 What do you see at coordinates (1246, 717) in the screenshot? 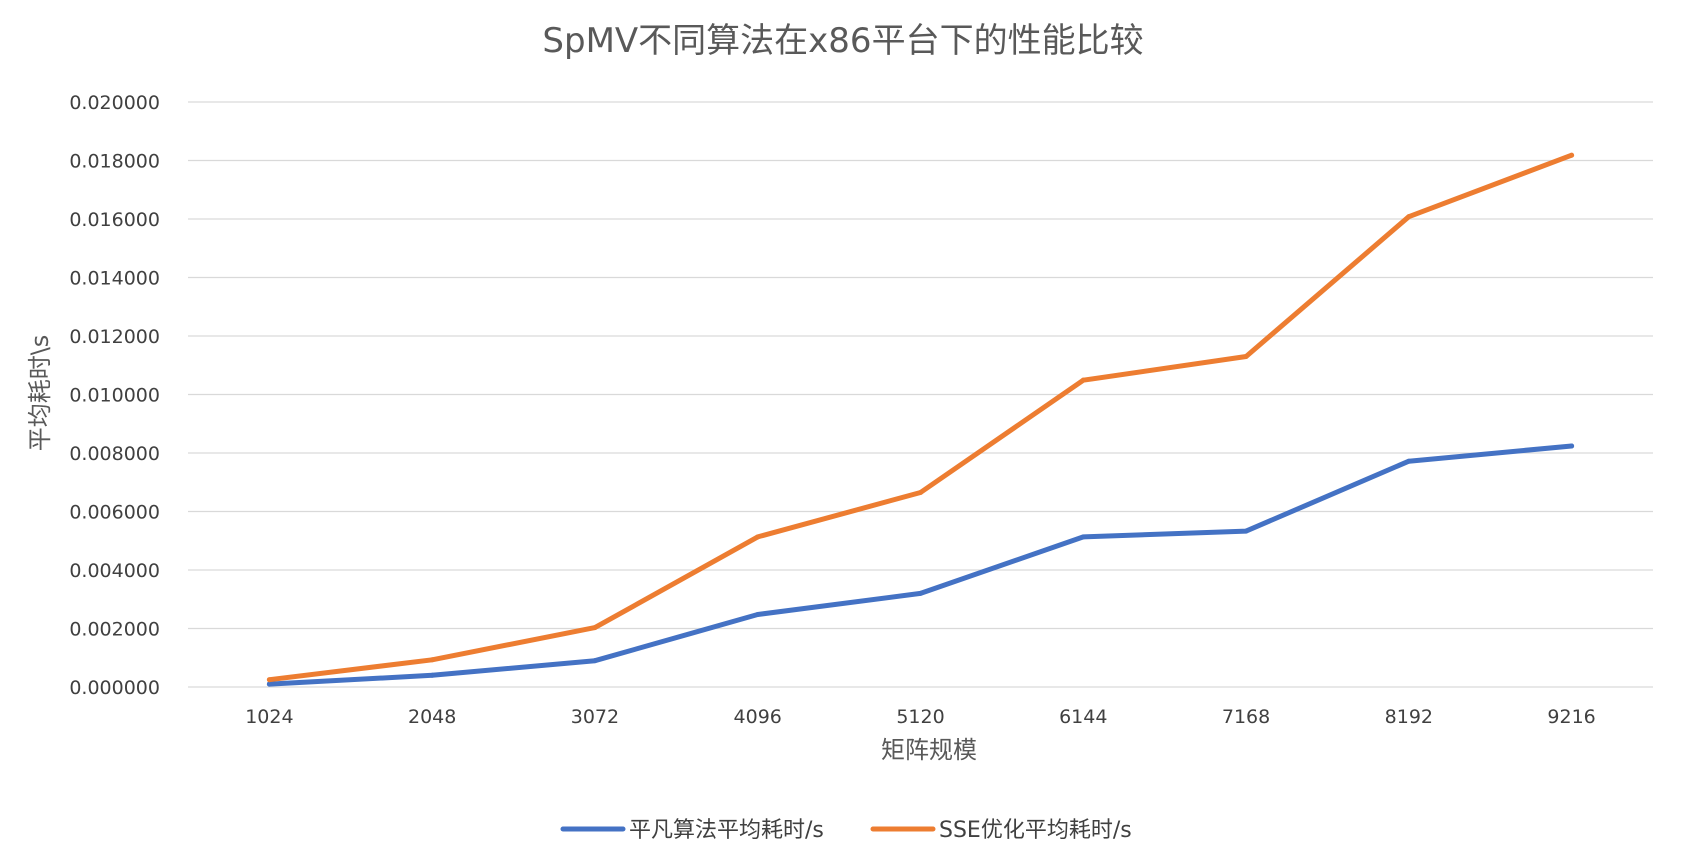
I see `x-tick-label: 7168` at bounding box center [1246, 717].